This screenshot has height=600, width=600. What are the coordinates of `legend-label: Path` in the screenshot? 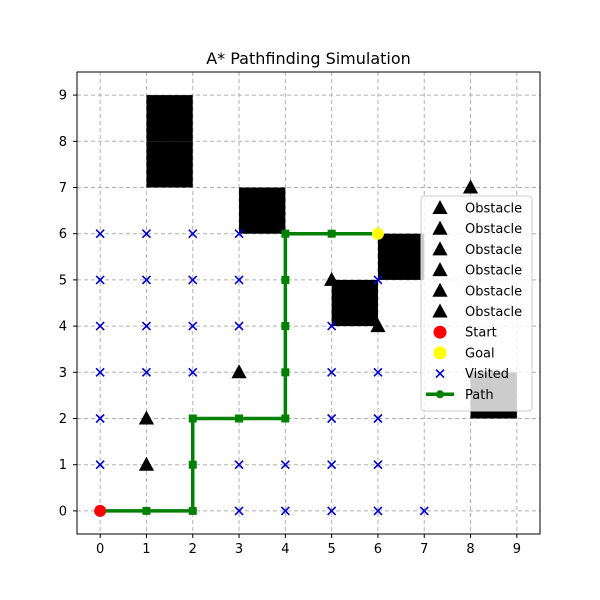 It's located at (479, 395).